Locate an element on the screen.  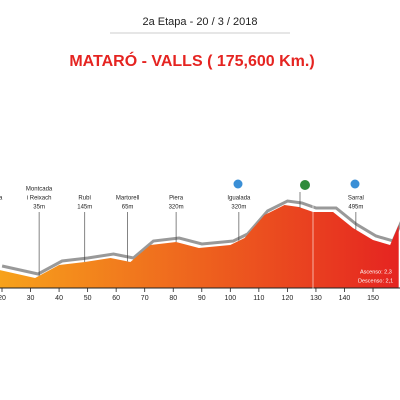
x-tick-label: 40 is located at coordinates (59, 298).